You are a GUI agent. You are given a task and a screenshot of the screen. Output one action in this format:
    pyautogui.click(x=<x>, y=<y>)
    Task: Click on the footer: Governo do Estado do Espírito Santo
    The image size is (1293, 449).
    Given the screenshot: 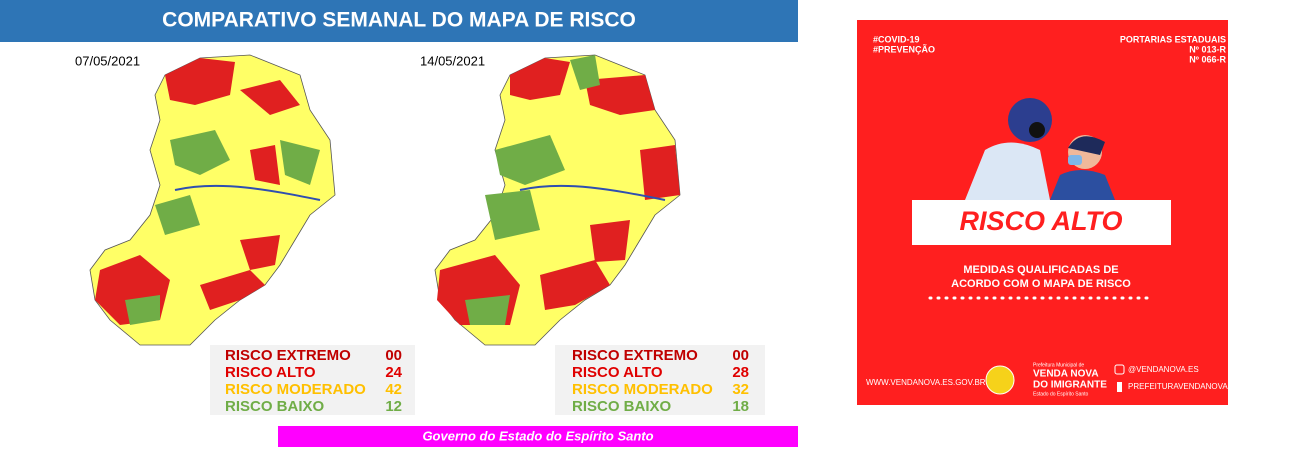 What is the action you would take?
    pyautogui.click(x=537, y=435)
    